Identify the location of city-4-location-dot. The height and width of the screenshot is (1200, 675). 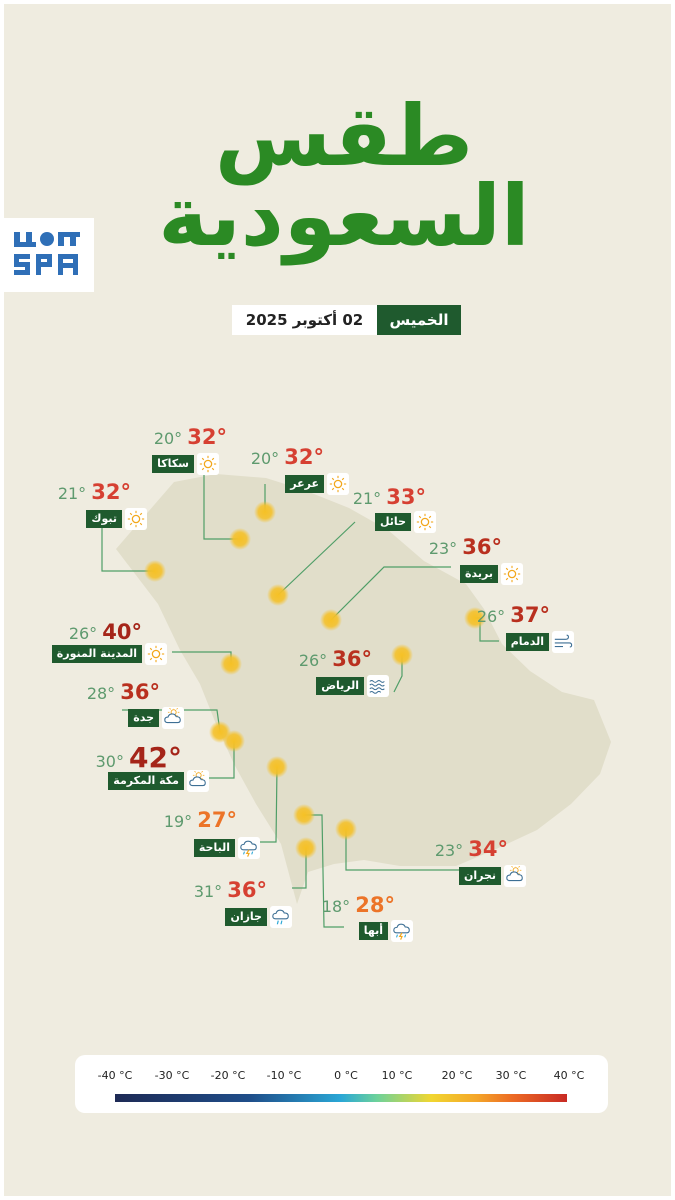
(331, 620).